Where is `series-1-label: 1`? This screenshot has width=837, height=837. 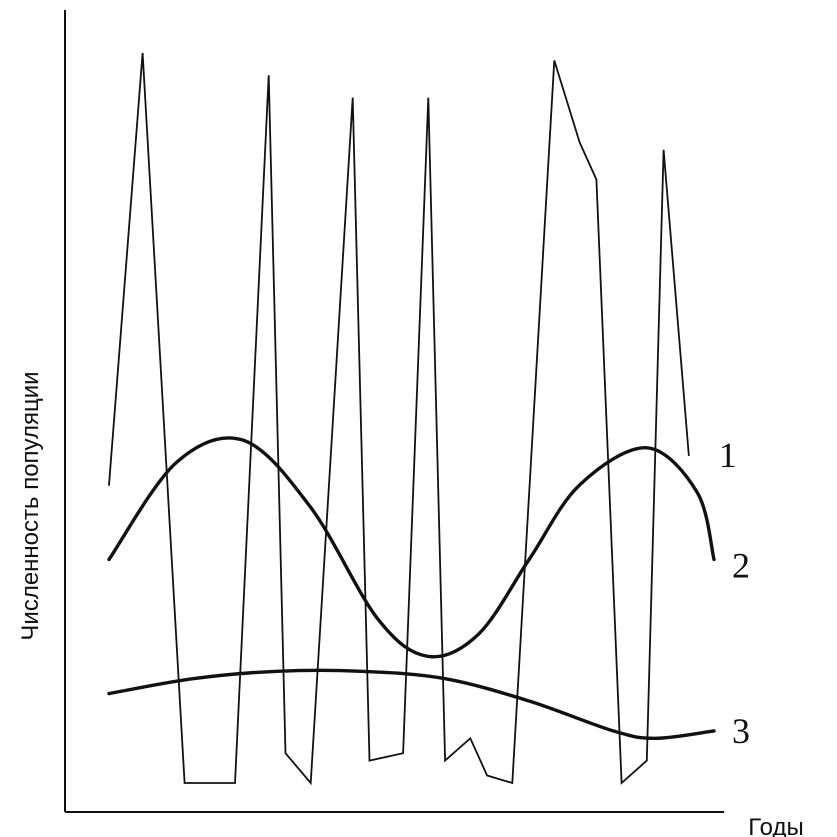
series-1-label: 1 is located at coordinates (728, 455).